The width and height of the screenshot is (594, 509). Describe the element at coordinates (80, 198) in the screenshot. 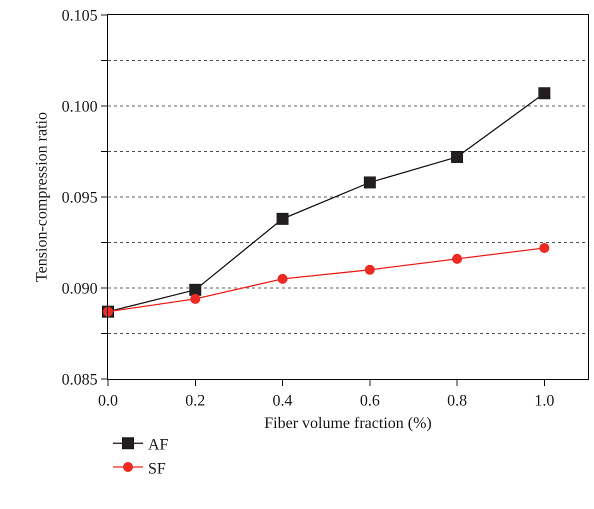

I see `y-tick-label: 0.095` at that location.